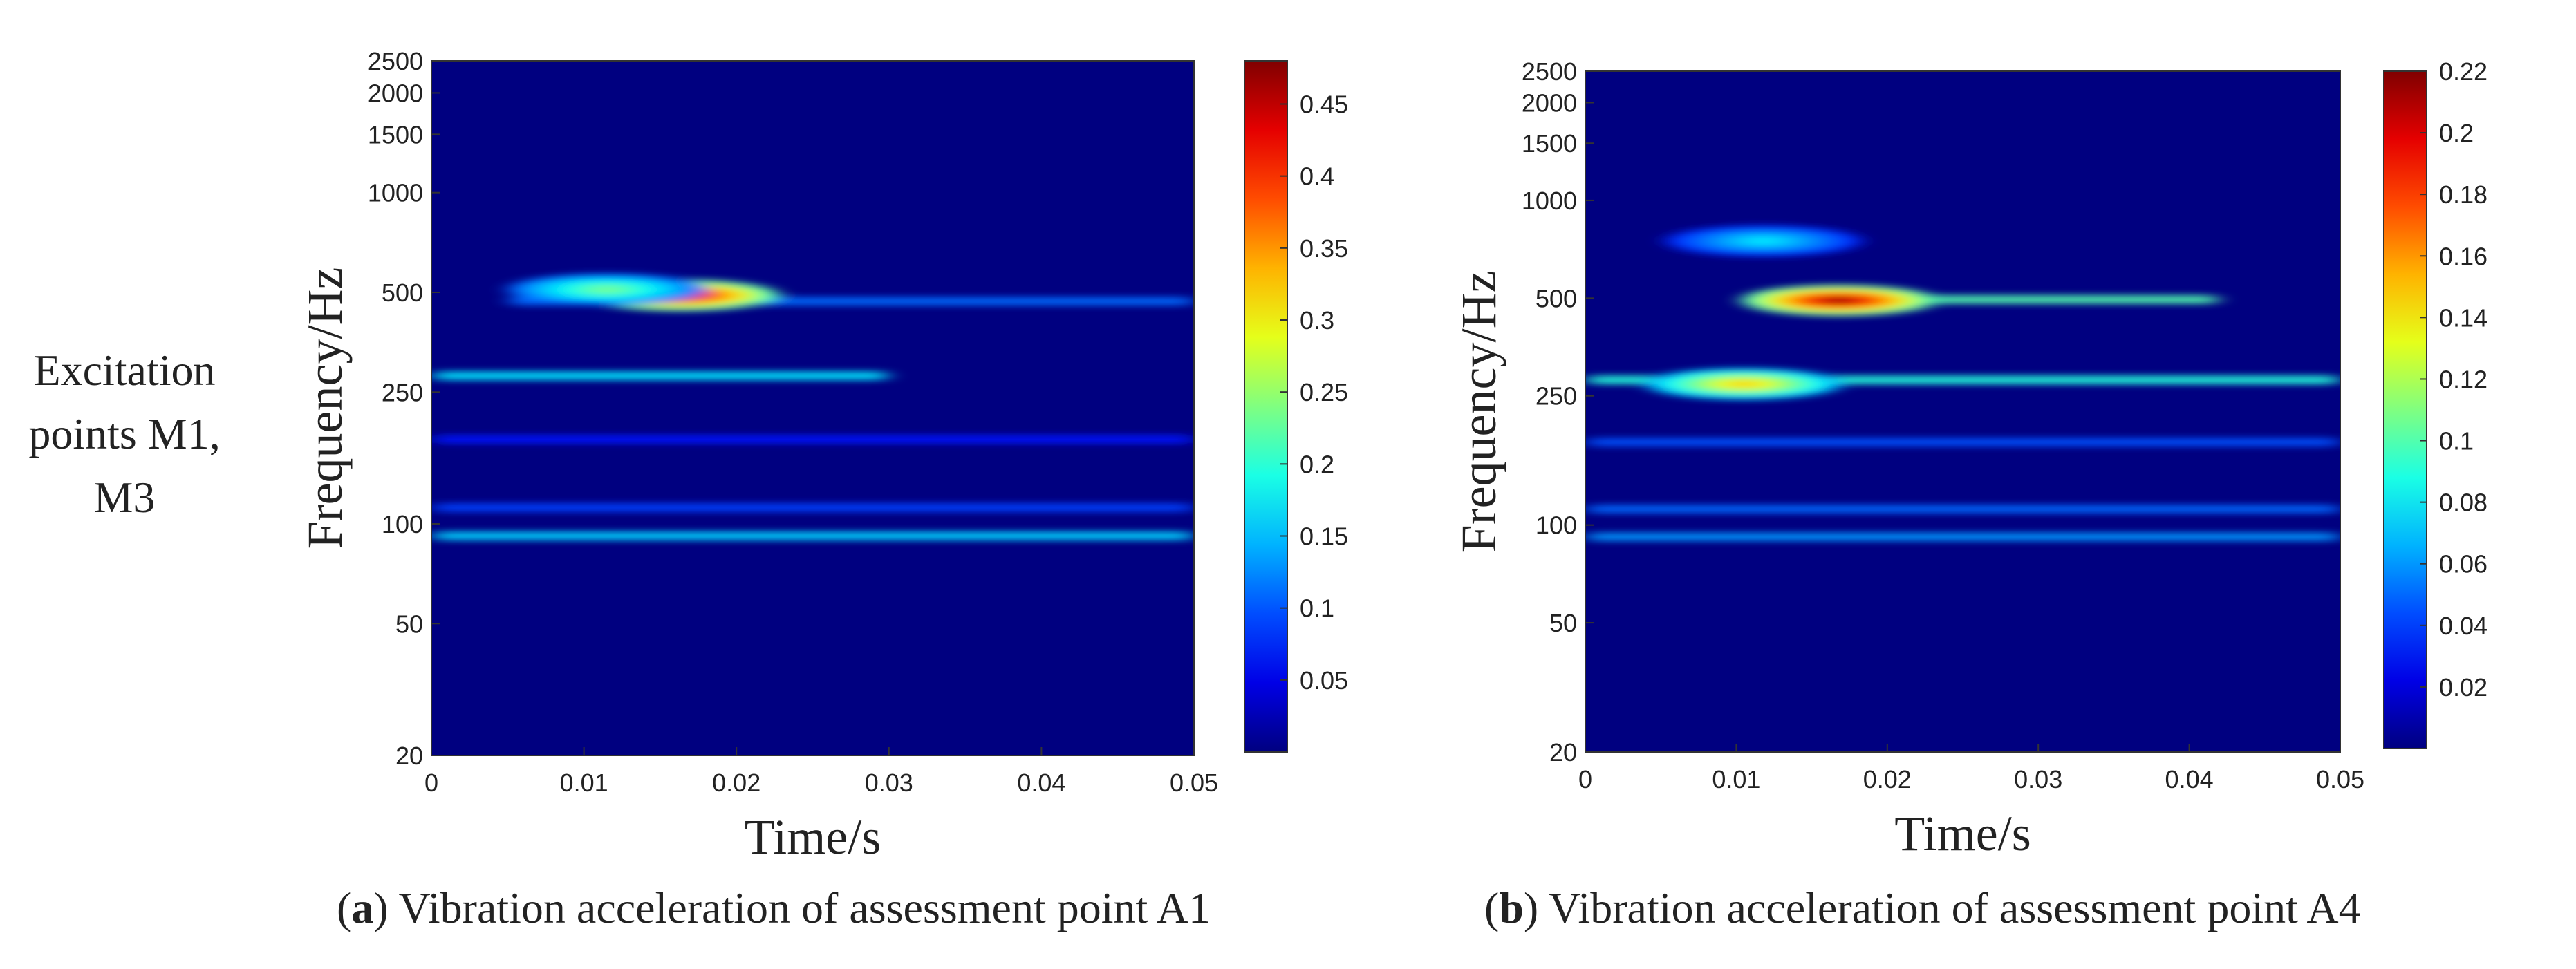 This screenshot has width=2576, height=969. I want to click on colorbar-tick-label: 0.35, so click(1324, 248).